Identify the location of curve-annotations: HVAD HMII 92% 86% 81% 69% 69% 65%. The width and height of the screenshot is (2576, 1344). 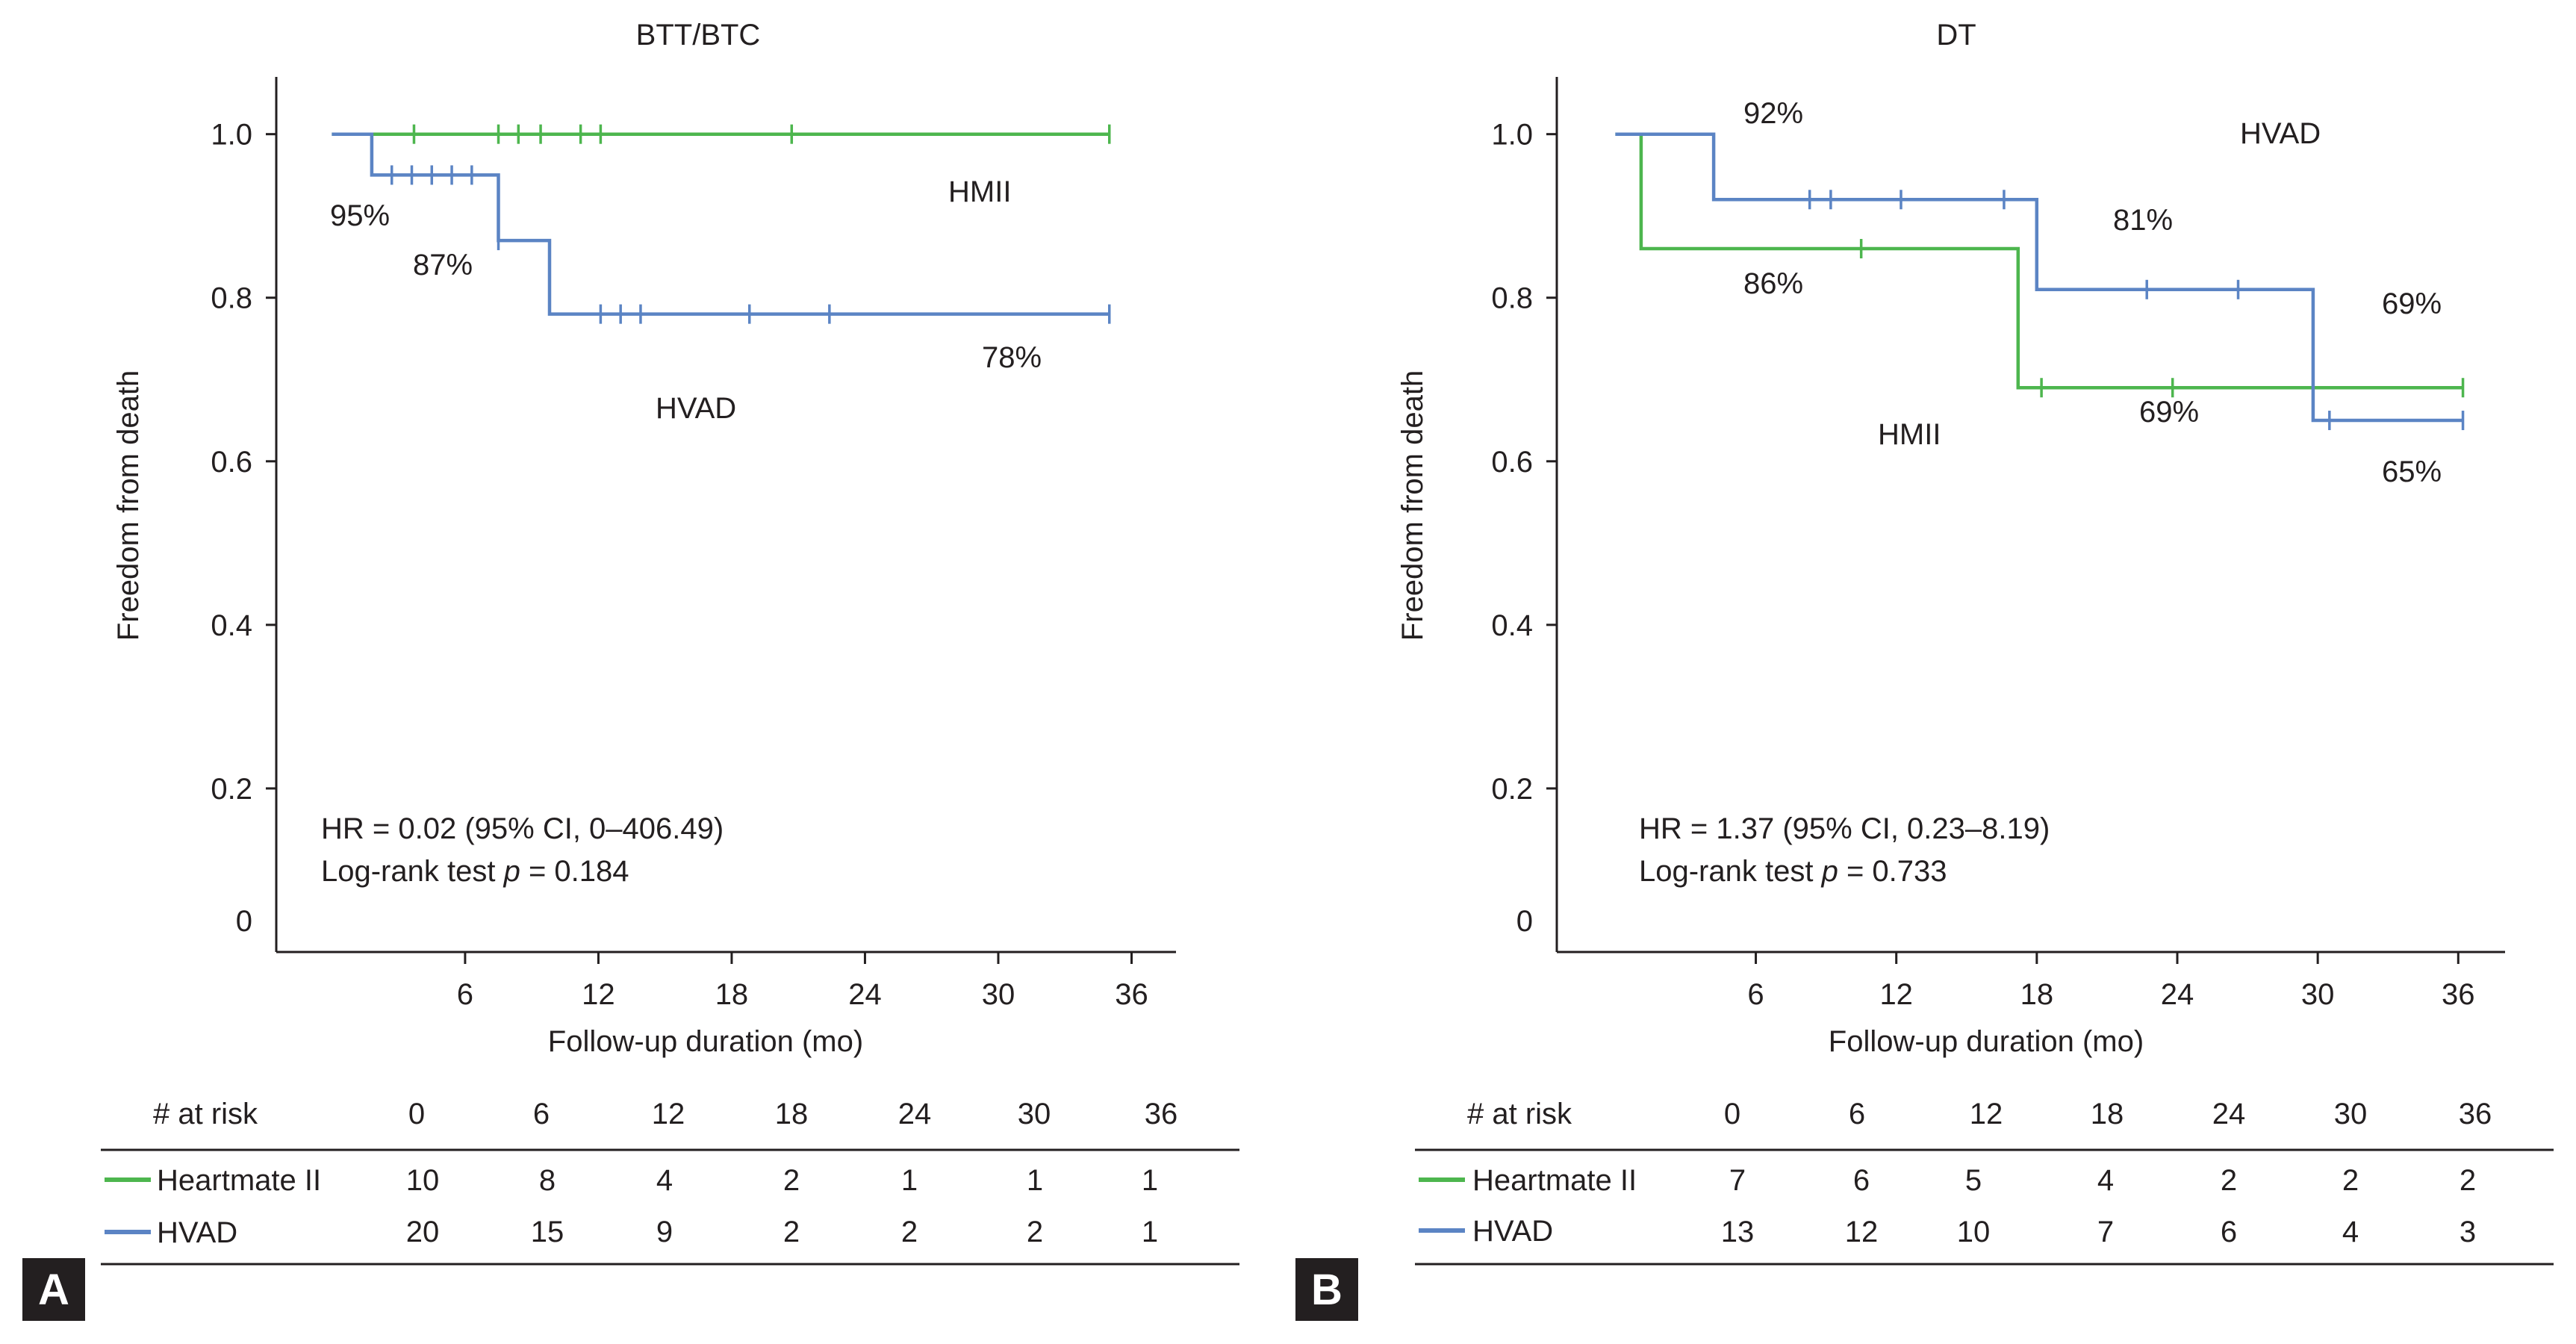
(2092, 292).